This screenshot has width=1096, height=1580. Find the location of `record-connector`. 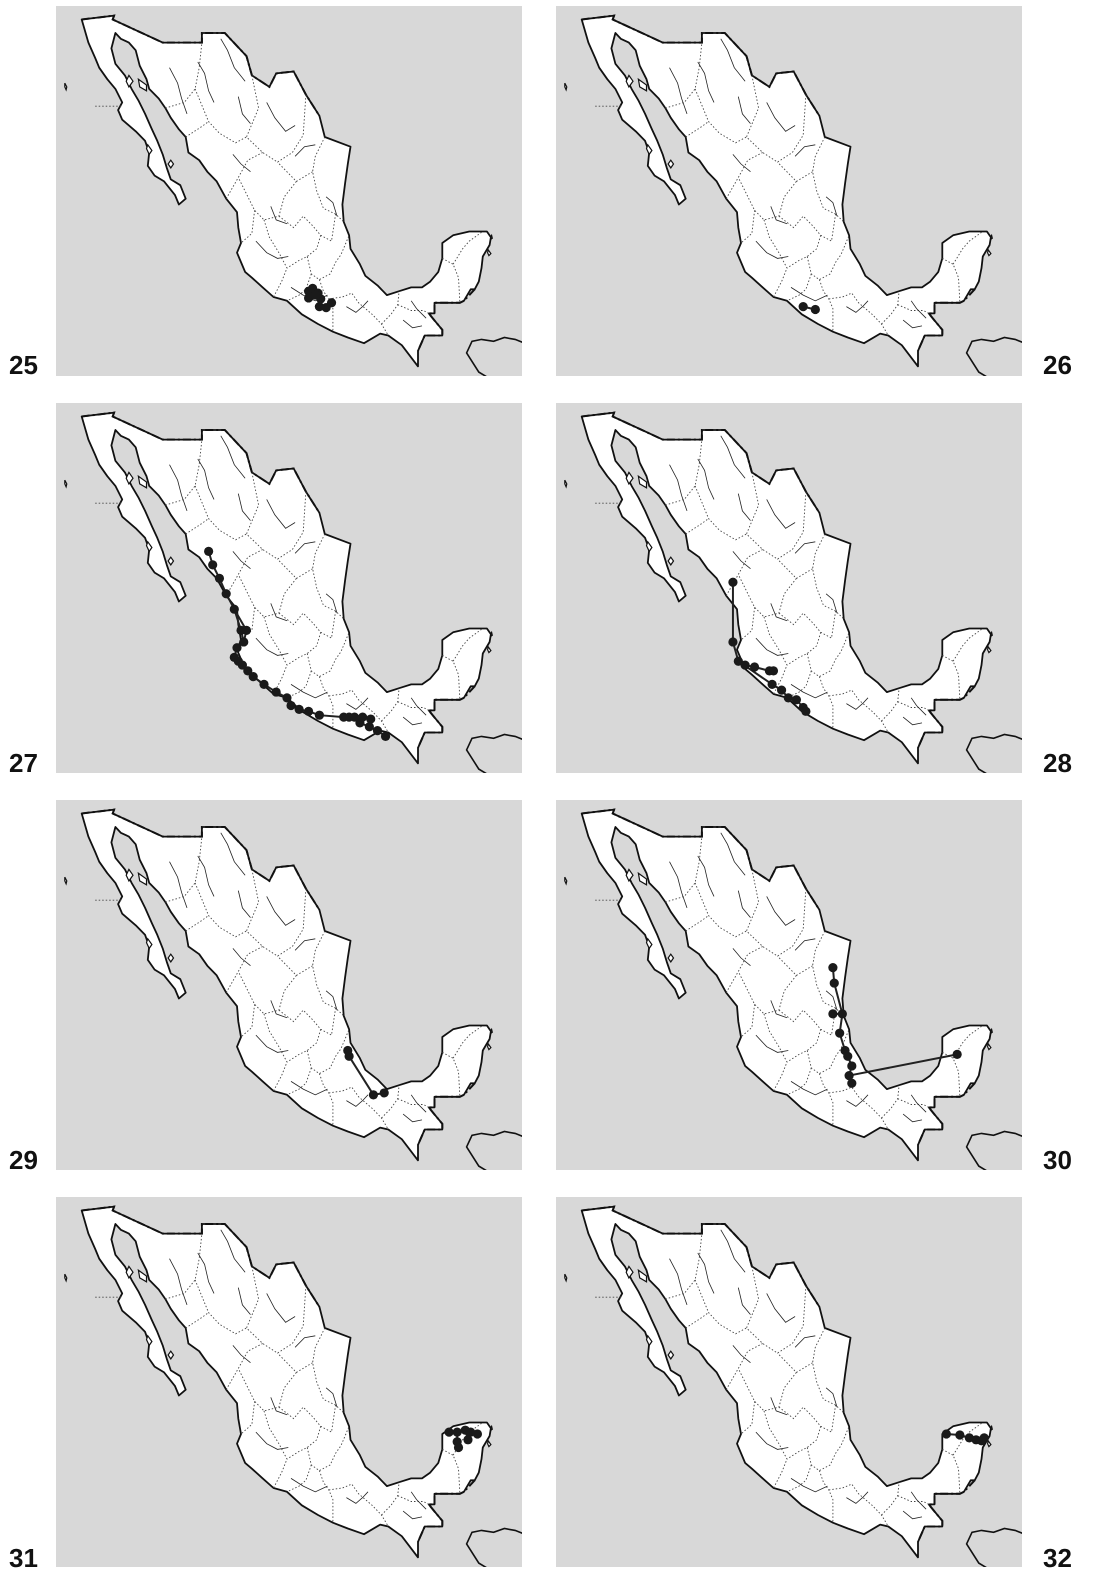

record-connector is located at coordinates (903, 1065).